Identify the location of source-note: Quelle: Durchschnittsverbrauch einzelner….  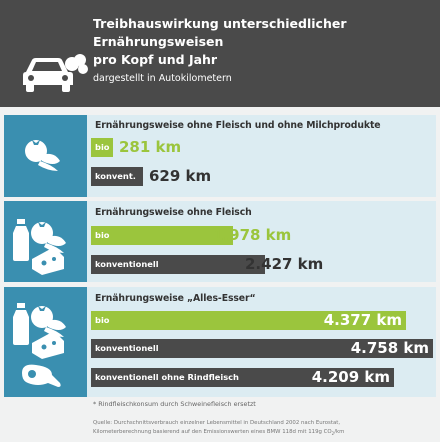
(263, 428).